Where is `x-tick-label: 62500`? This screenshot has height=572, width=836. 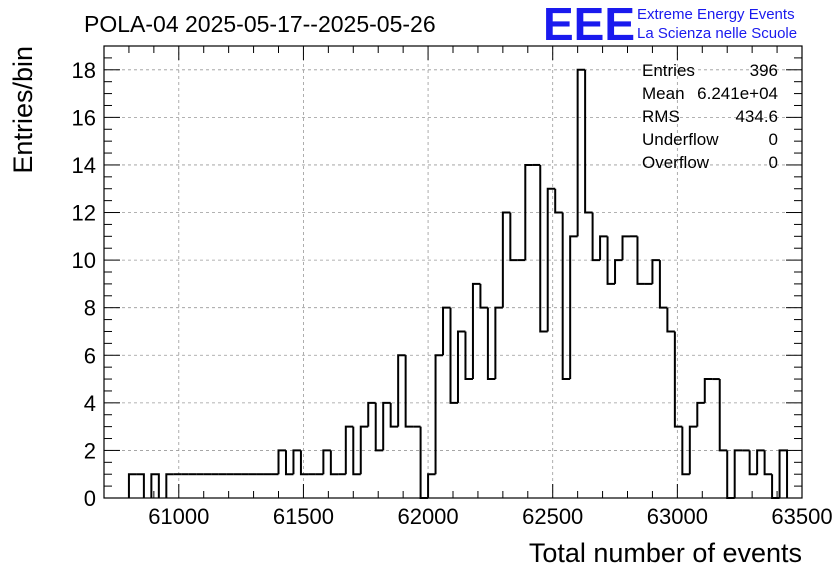 x-tick-label: 62500 is located at coordinates (552, 516).